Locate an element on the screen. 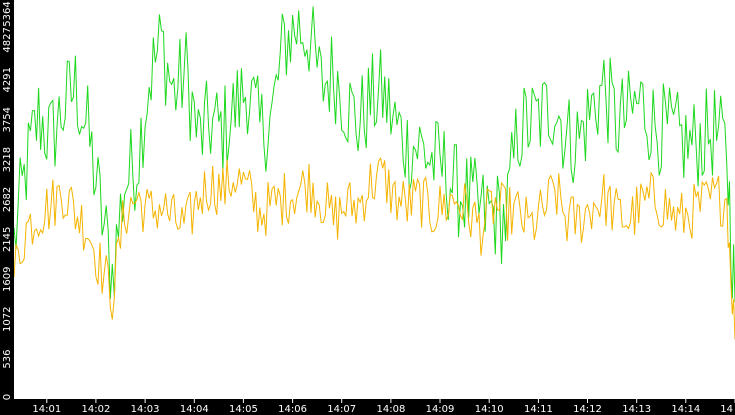  y-tick: 1072 is located at coordinates (7, 319).